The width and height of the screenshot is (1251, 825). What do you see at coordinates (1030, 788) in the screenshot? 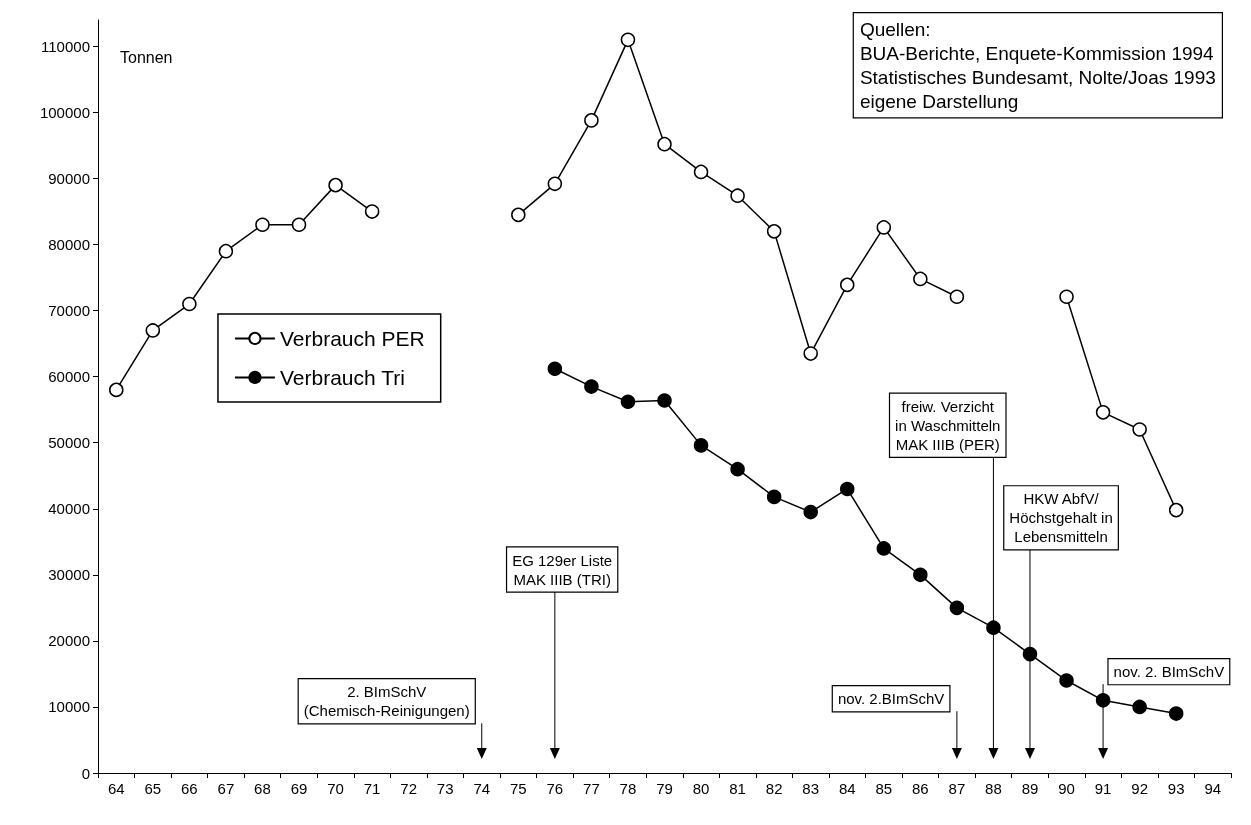
I see `x-tick-label: 89` at bounding box center [1030, 788].